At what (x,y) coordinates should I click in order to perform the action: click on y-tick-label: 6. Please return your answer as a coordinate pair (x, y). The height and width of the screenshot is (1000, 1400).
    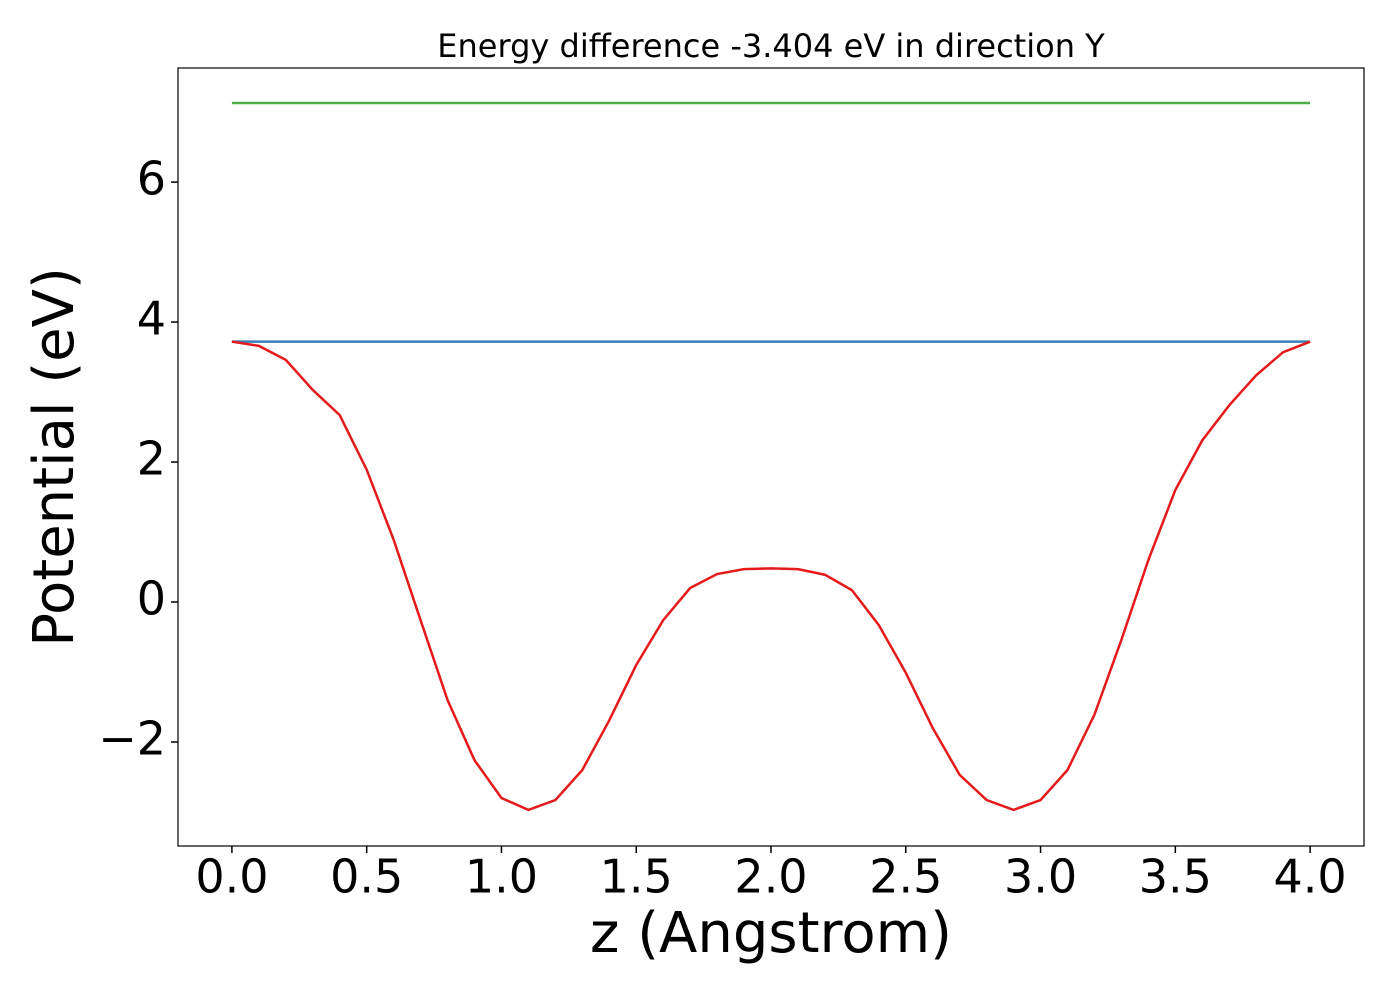
    Looking at the image, I should click on (151, 179).